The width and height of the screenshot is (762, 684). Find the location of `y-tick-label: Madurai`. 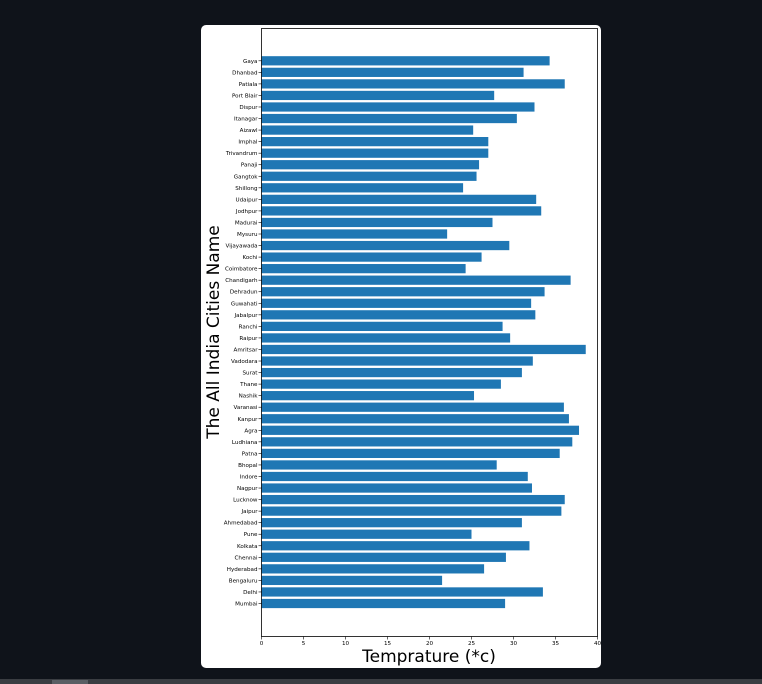

y-tick-label: Madurai is located at coordinates (246, 223).